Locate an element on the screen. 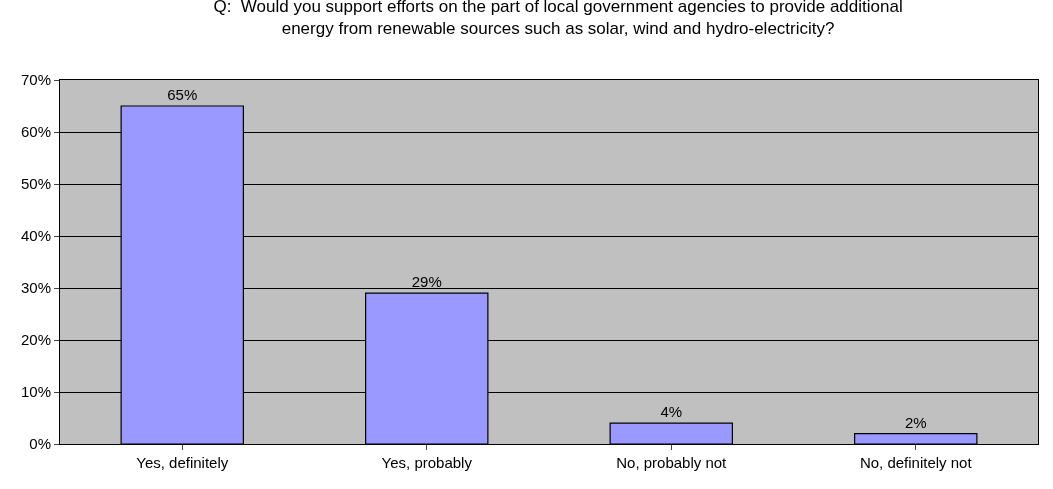 Image resolution: width=1053 pixels, height=489 pixels. y-tick-label: 0% is located at coordinates (40, 444).